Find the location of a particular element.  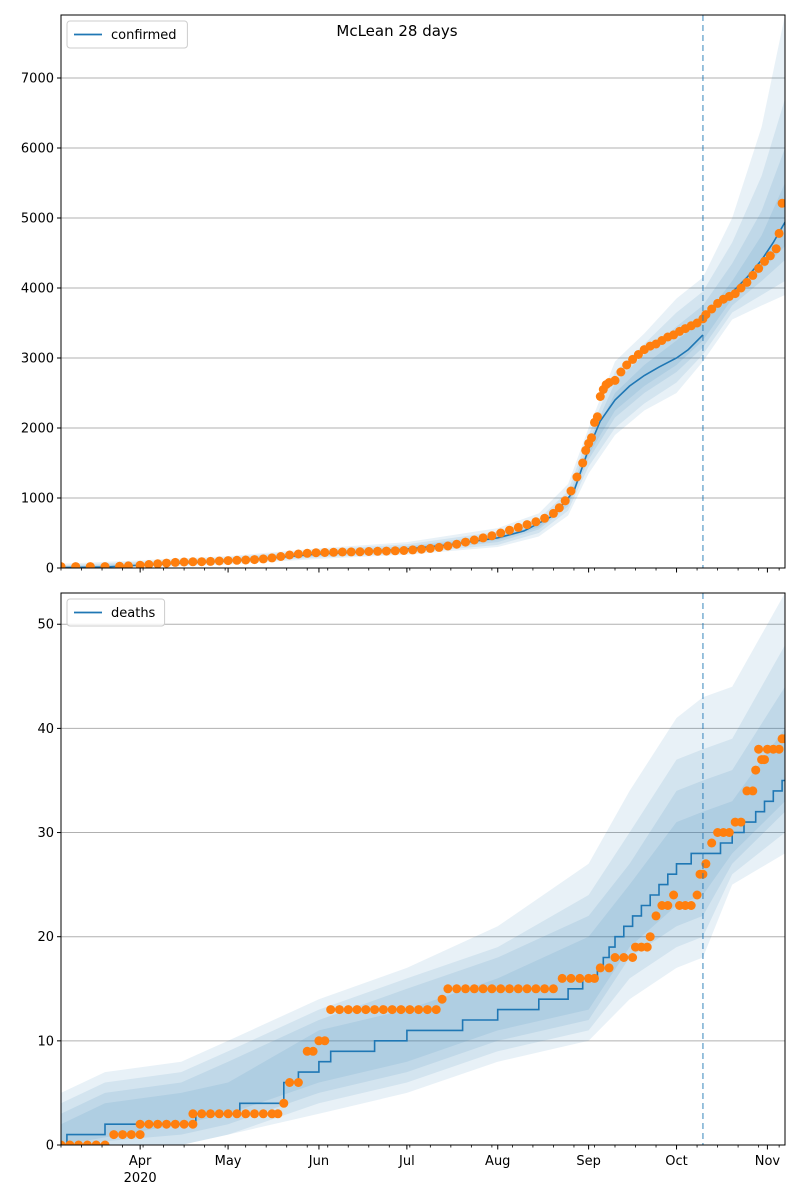

x-tick-label: Aug is located at coordinates (497, 1161).